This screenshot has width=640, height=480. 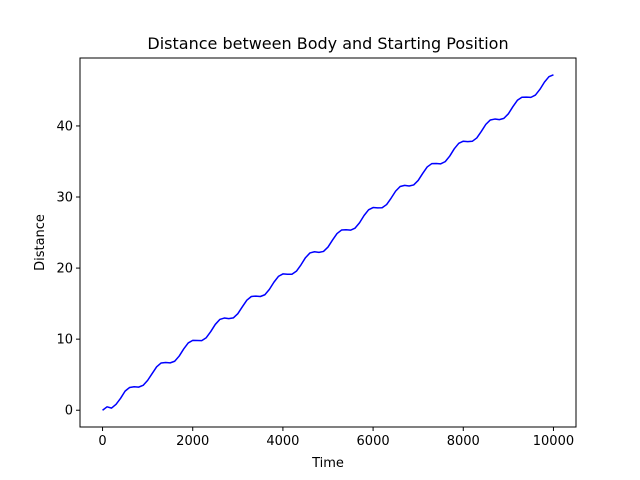 I want to click on x-tick-label: 4000, so click(x=282, y=441).